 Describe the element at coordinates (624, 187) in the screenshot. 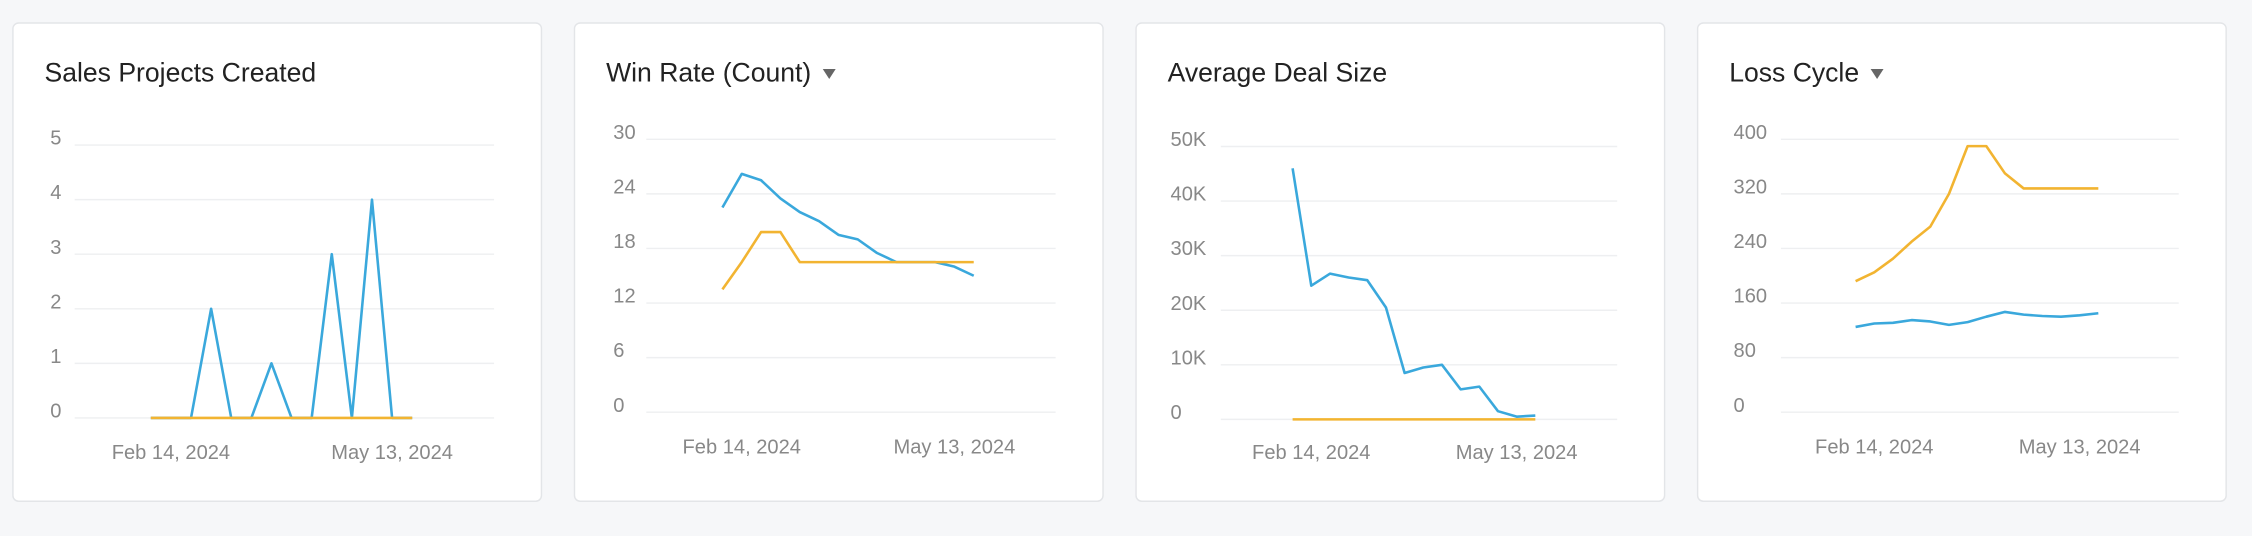

I see `y-tick-label: 24` at that location.